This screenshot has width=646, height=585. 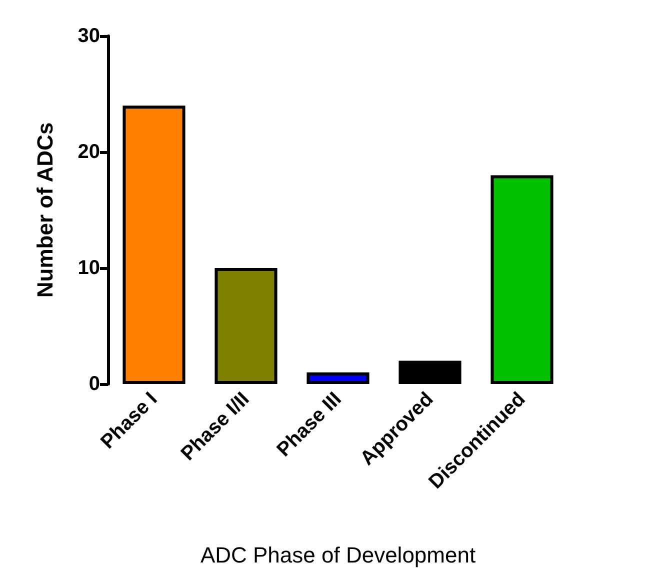 What do you see at coordinates (338, 555) in the screenshot?
I see `x-axis-title: ADC Phase of Development` at bounding box center [338, 555].